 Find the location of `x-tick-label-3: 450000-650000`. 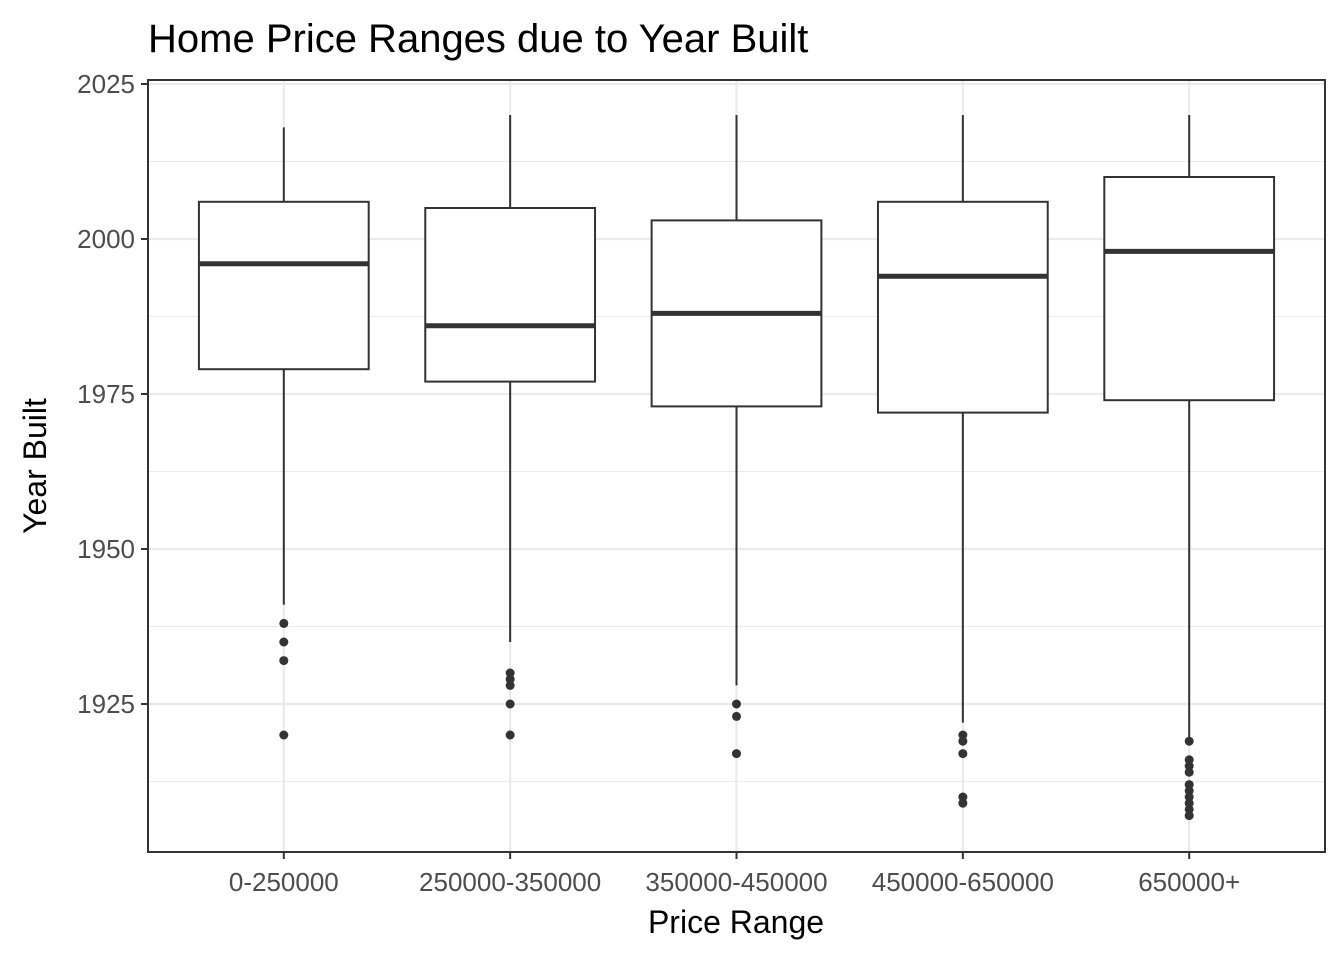

x-tick-label-3: 450000-650000 is located at coordinates (963, 882).